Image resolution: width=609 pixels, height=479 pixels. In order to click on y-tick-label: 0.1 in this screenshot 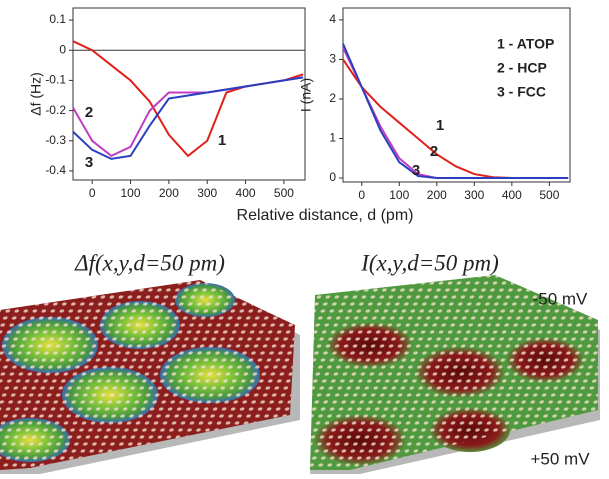, I will do `click(57, 19)`.